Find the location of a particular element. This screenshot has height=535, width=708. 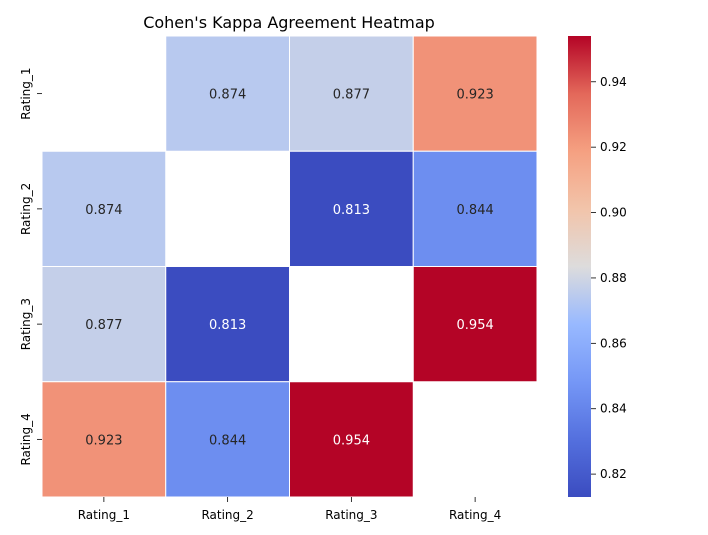

chart-title: Cohen's Kappa Agreement Heatmap is located at coordinates (289, 22).